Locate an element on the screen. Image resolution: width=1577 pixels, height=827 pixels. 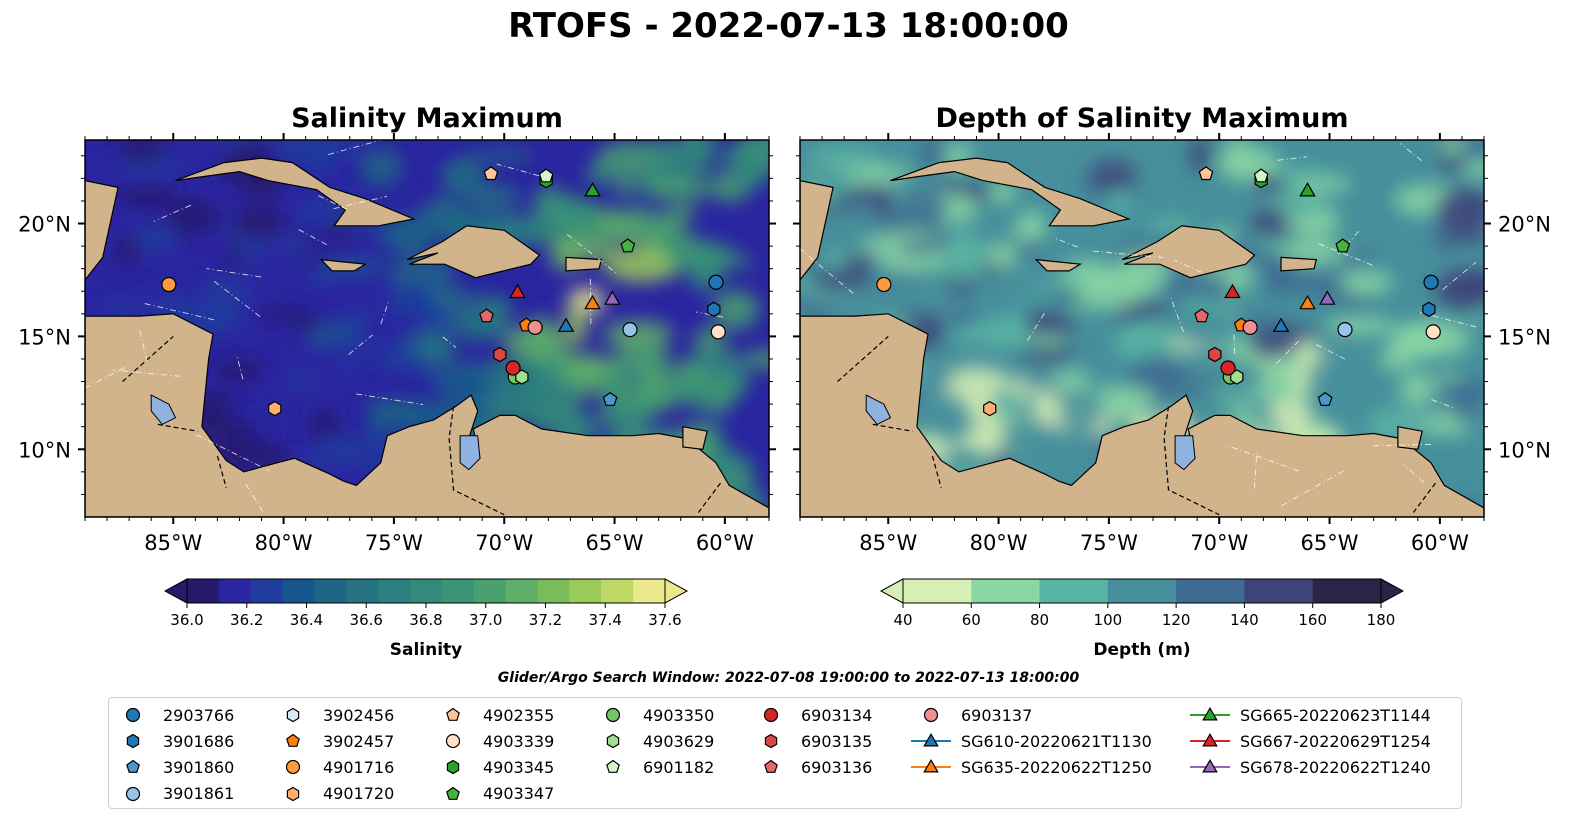
right-panel-title: Depth of Salinity Maximum is located at coordinates (1142, 118).